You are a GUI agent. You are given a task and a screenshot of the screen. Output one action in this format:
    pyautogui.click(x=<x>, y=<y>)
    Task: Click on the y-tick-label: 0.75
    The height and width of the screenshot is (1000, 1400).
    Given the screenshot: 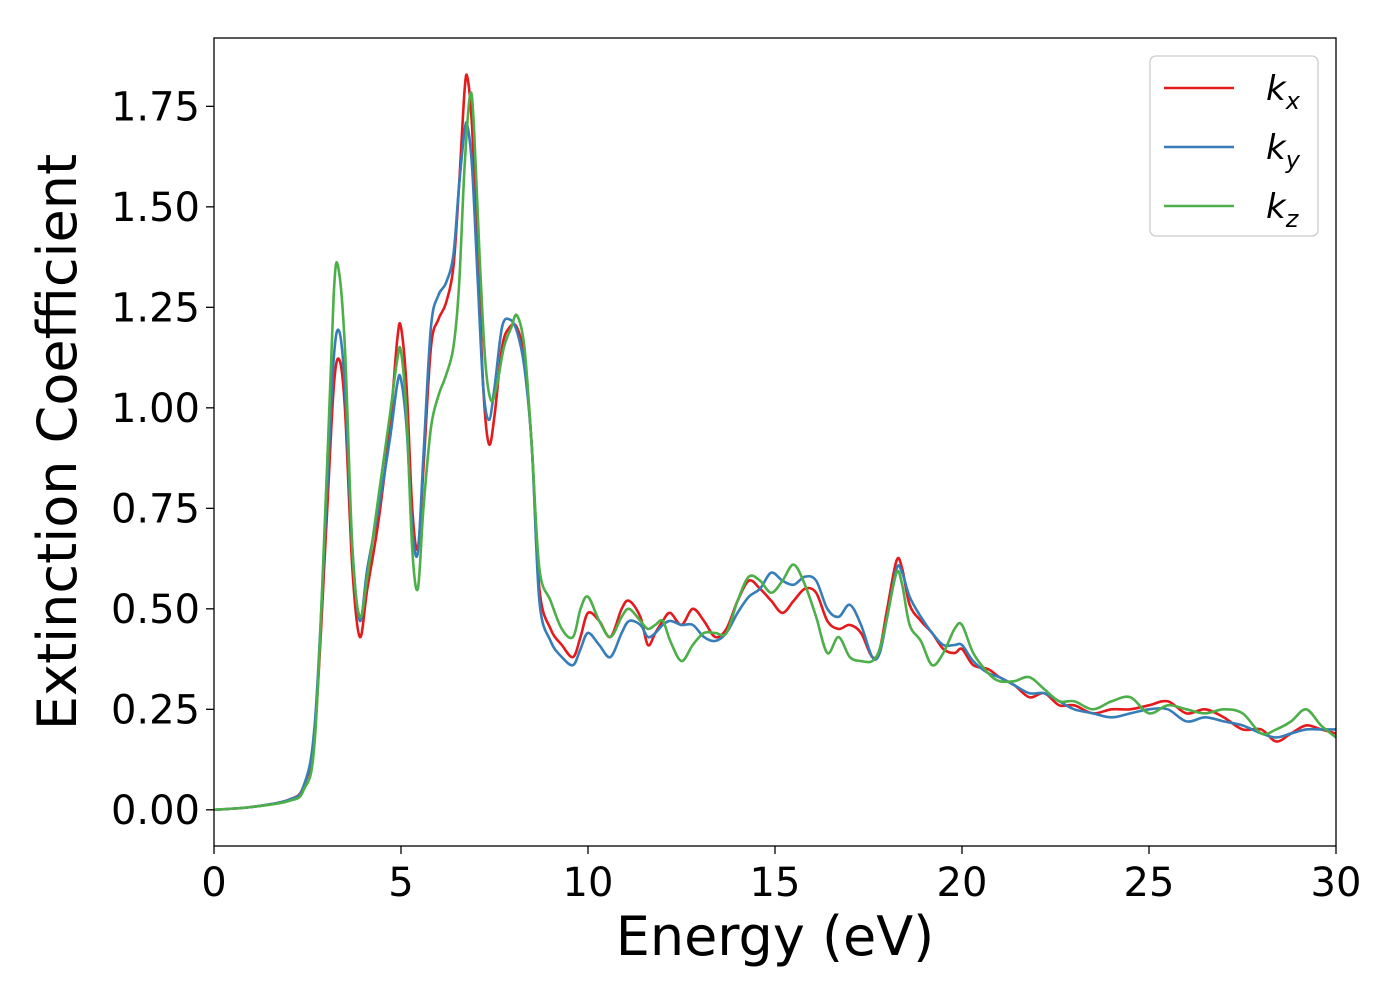 What is the action you would take?
    pyautogui.click(x=155, y=509)
    